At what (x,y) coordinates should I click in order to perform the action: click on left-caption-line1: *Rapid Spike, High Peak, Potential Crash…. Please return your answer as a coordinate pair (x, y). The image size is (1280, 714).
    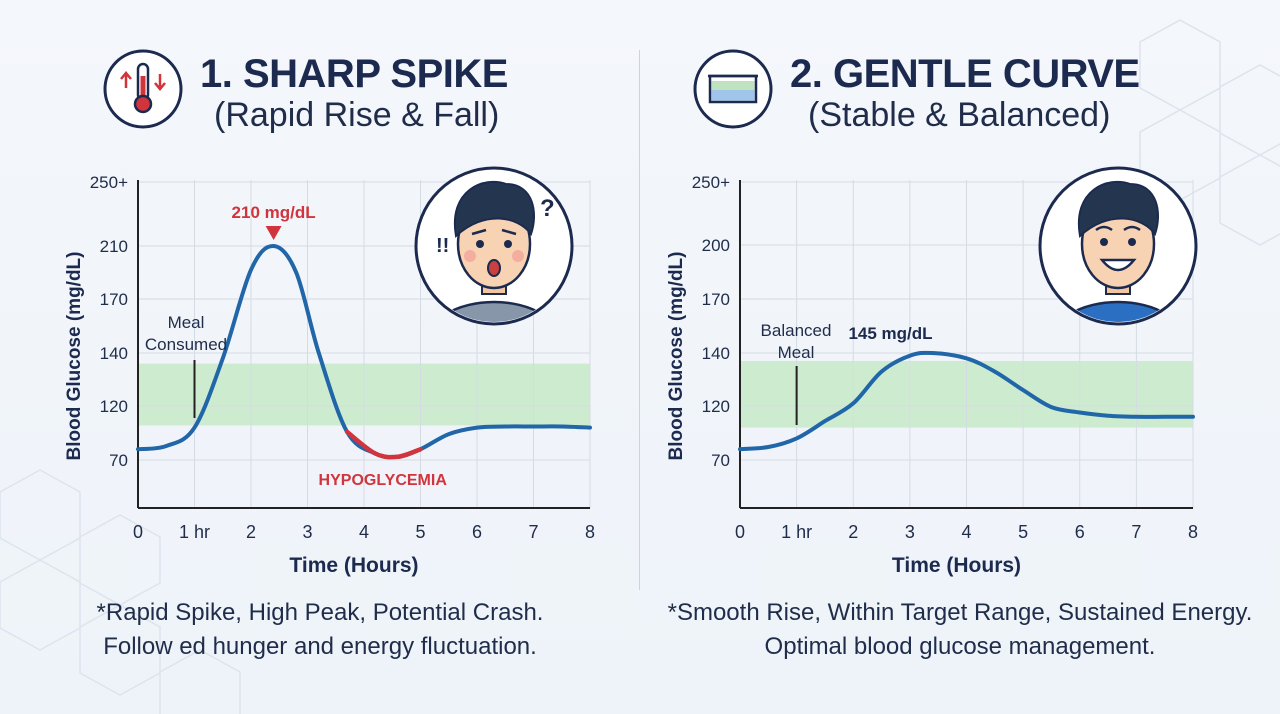
    Looking at the image, I should click on (320, 612).